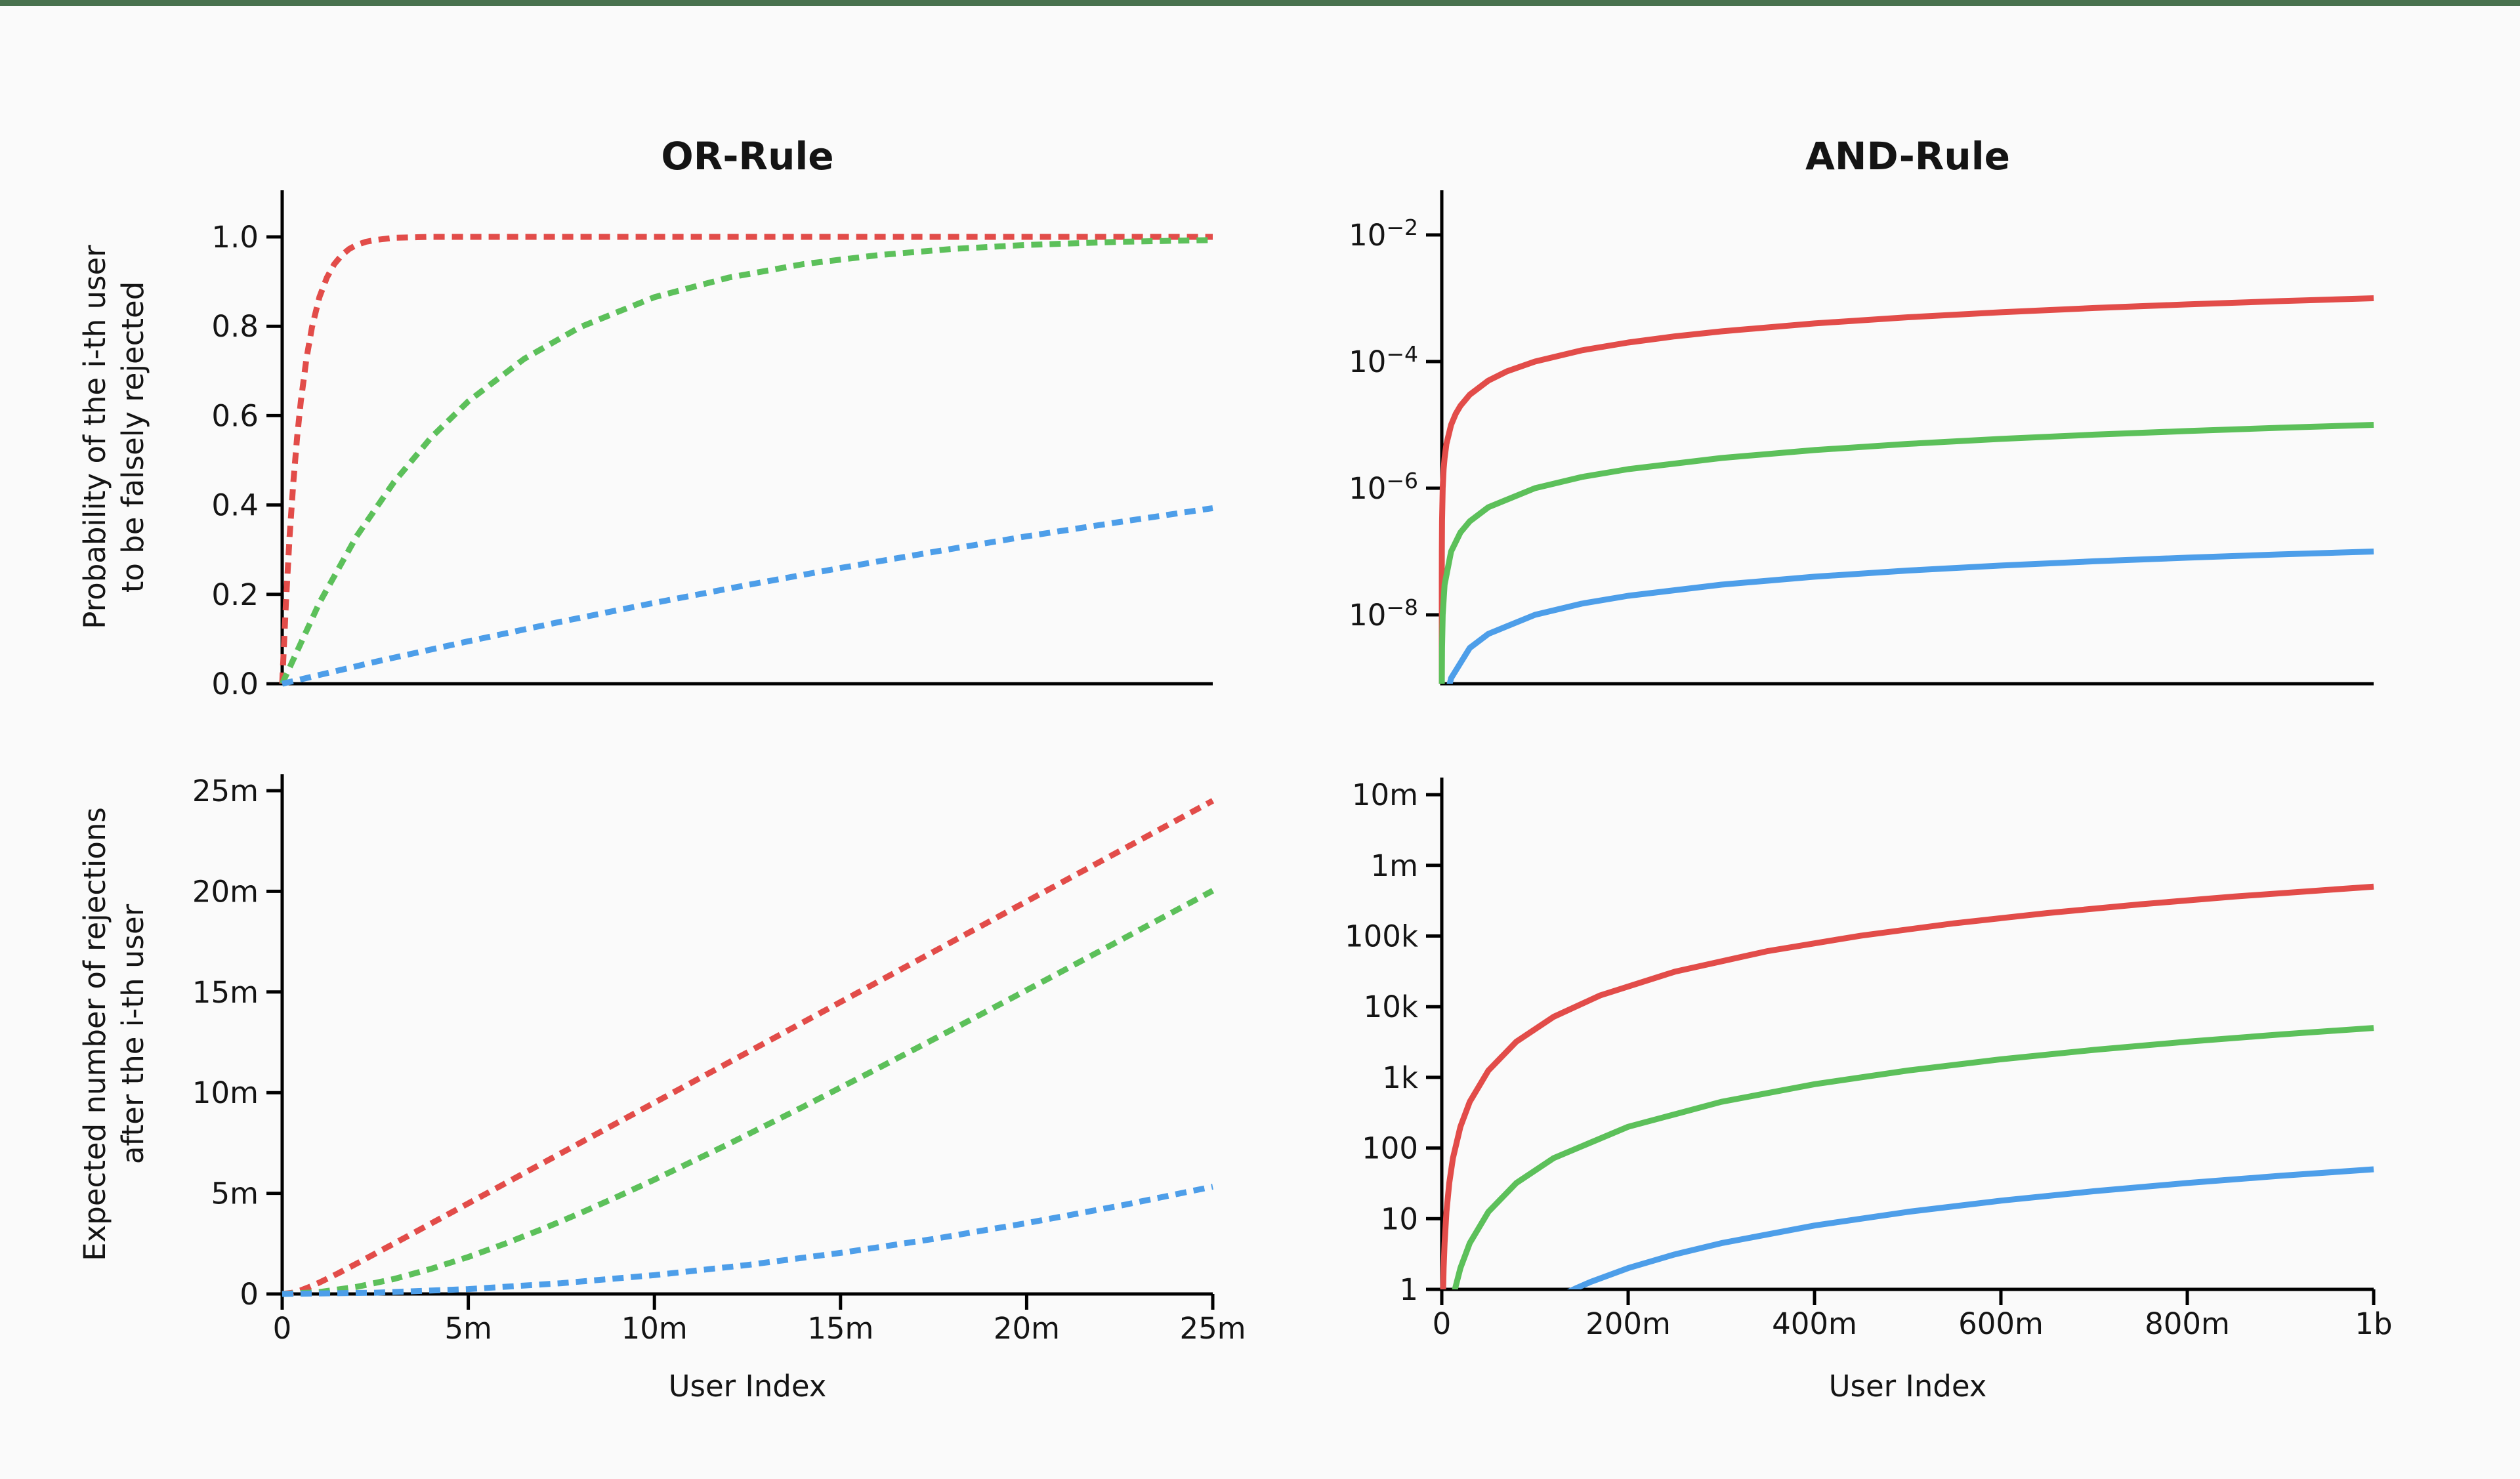 Image resolution: width=2520 pixels, height=1479 pixels. Describe the element at coordinates (133, 1034) in the screenshot. I see `y-axis-label-line2: after the i-th user` at that location.